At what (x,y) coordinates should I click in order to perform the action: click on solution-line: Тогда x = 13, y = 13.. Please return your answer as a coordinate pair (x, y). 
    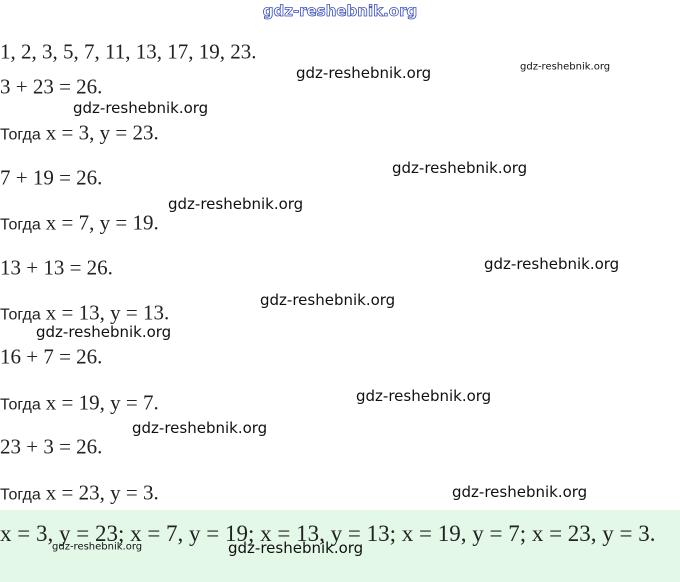
    Looking at the image, I should click on (84, 313).